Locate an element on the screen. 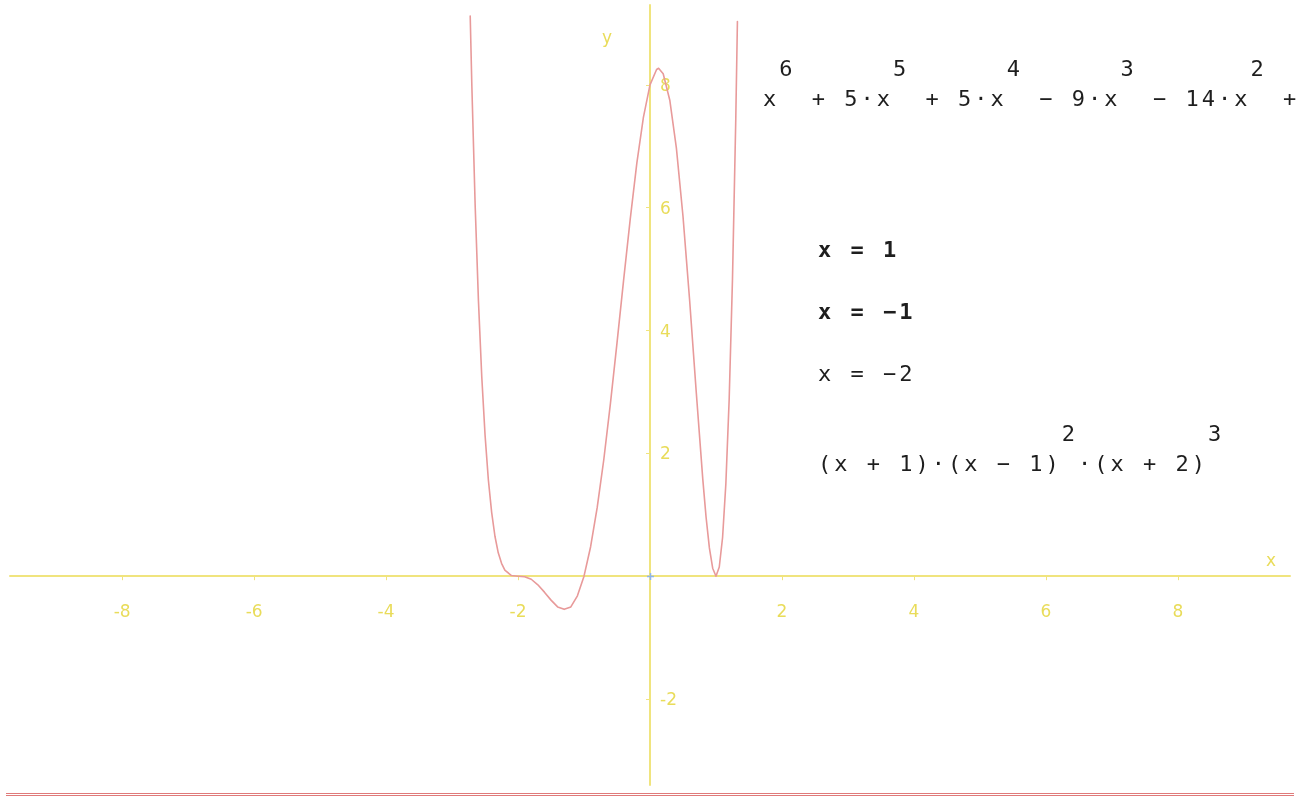  annotation: x = 1 is located at coordinates (859, 250).